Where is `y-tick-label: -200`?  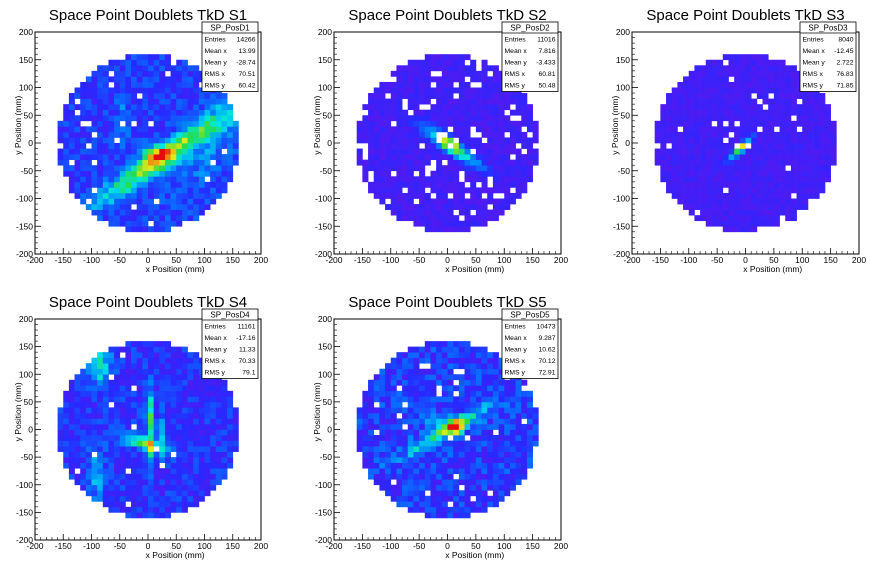 y-tick-label: -200 is located at coordinates (621, 254).